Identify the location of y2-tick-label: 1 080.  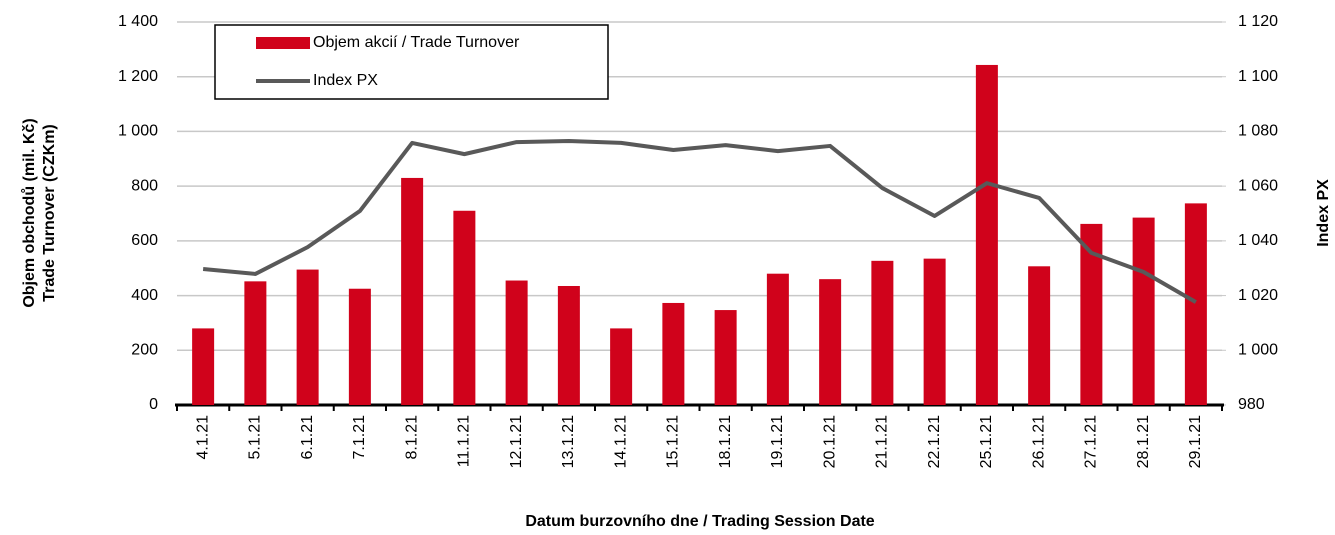
(1258, 131).